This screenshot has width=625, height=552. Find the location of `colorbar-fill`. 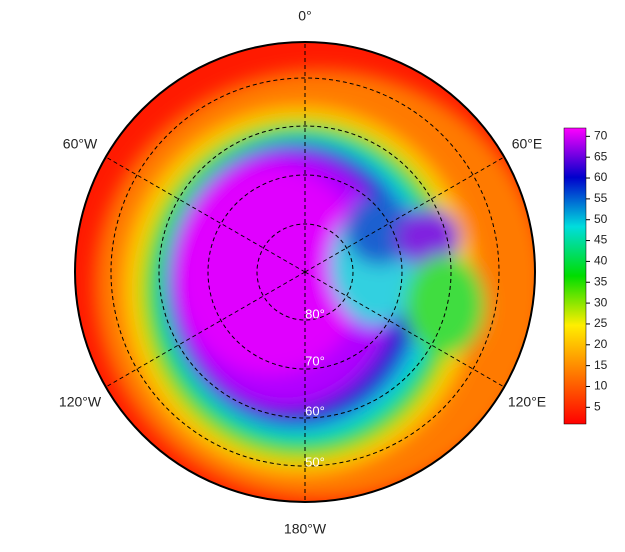

colorbar-fill is located at coordinates (575, 276).